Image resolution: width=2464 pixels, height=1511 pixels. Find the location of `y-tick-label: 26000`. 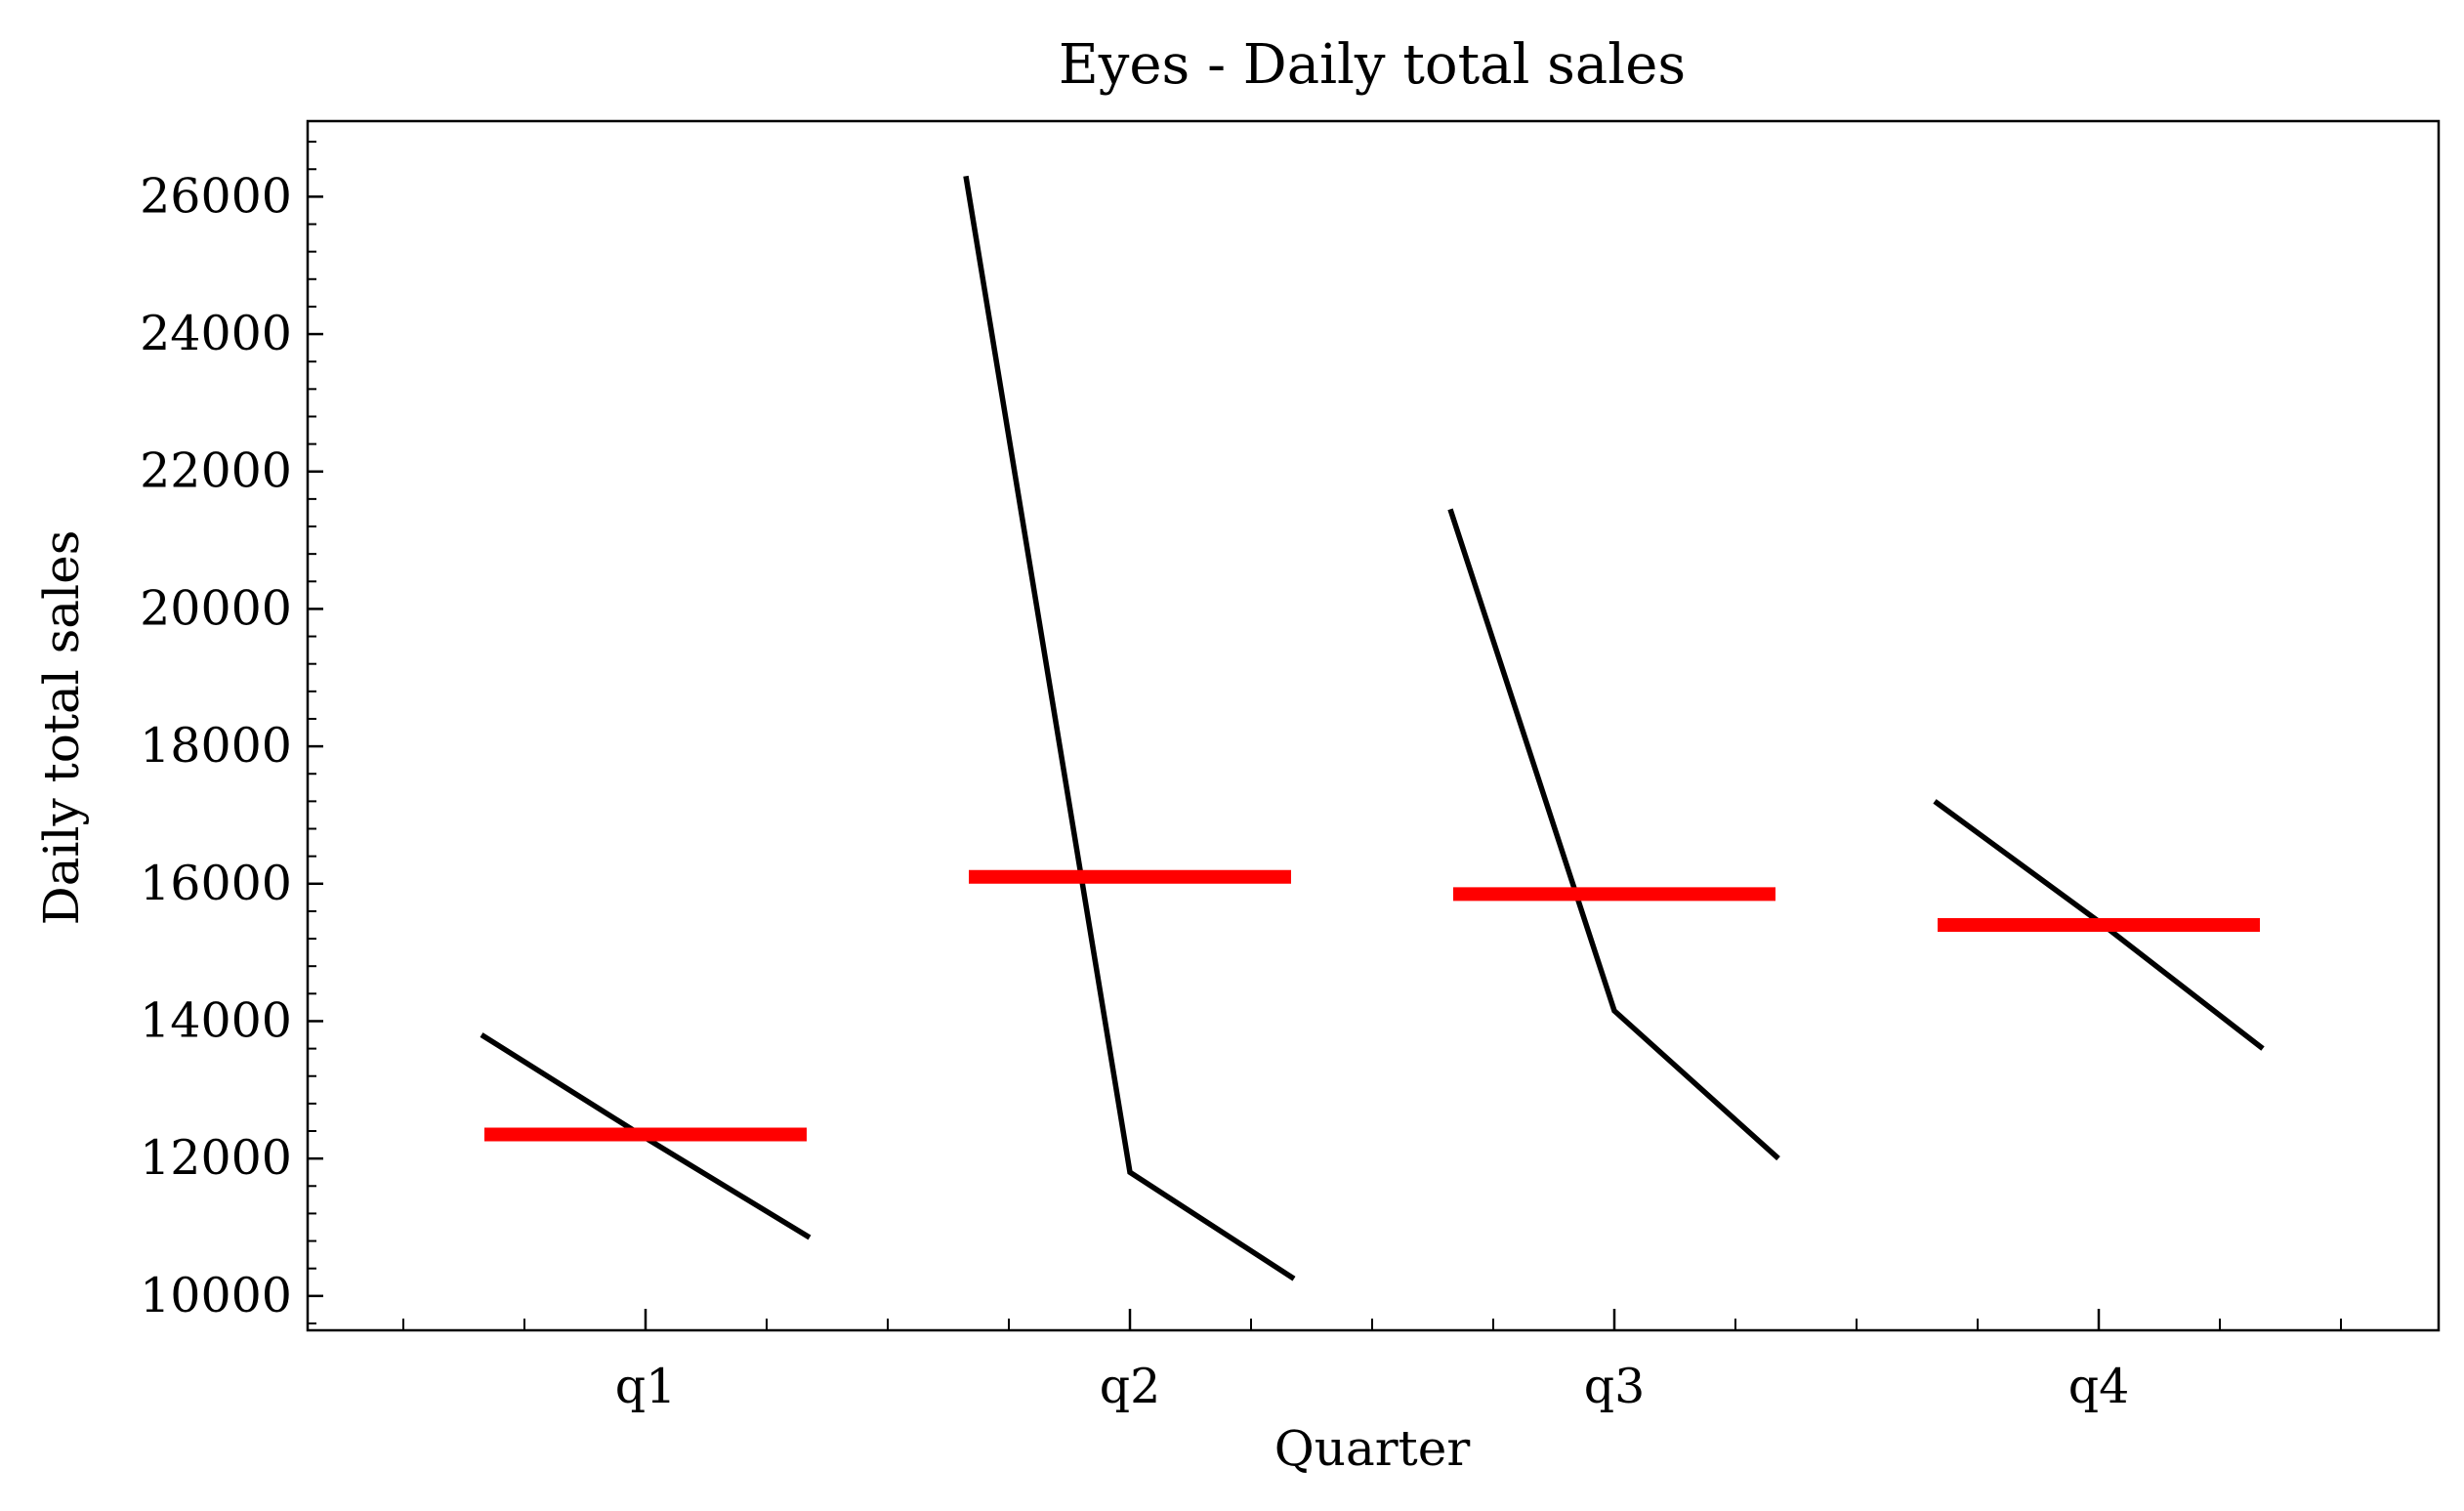

y-tick-label: 26000 is located at coordinates (216, 196).